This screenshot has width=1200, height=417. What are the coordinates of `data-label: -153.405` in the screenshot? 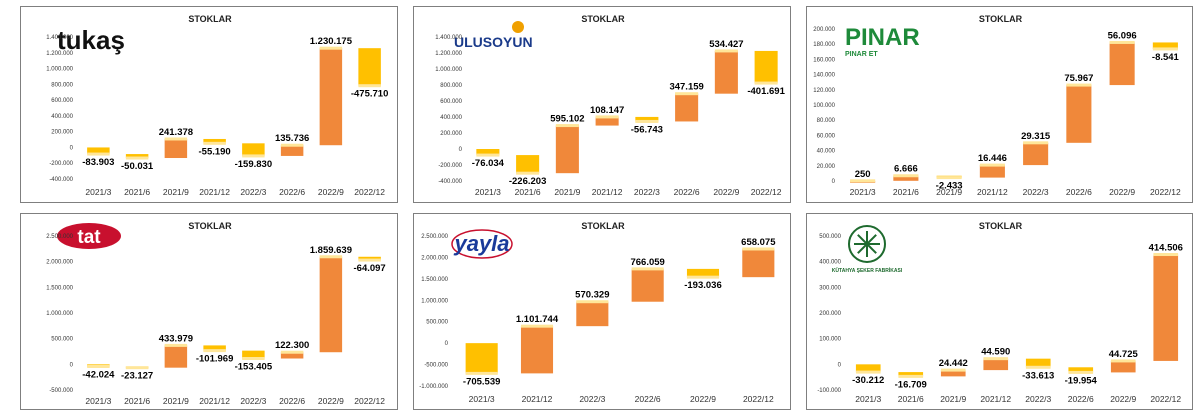 It's located at (254, 367).